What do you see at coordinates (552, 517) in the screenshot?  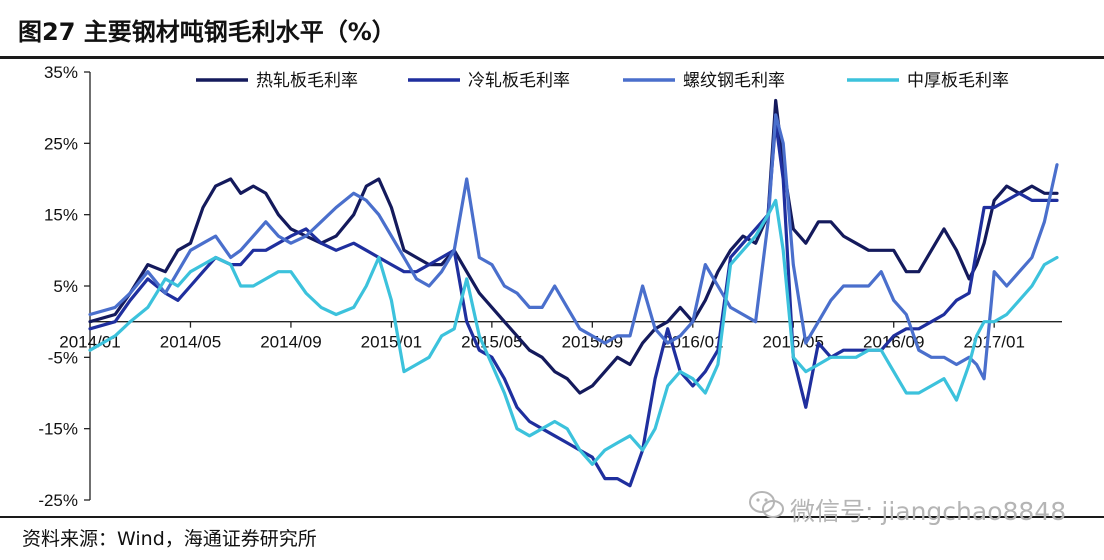 I see `footer-divider` at bounding box center [552, 517].